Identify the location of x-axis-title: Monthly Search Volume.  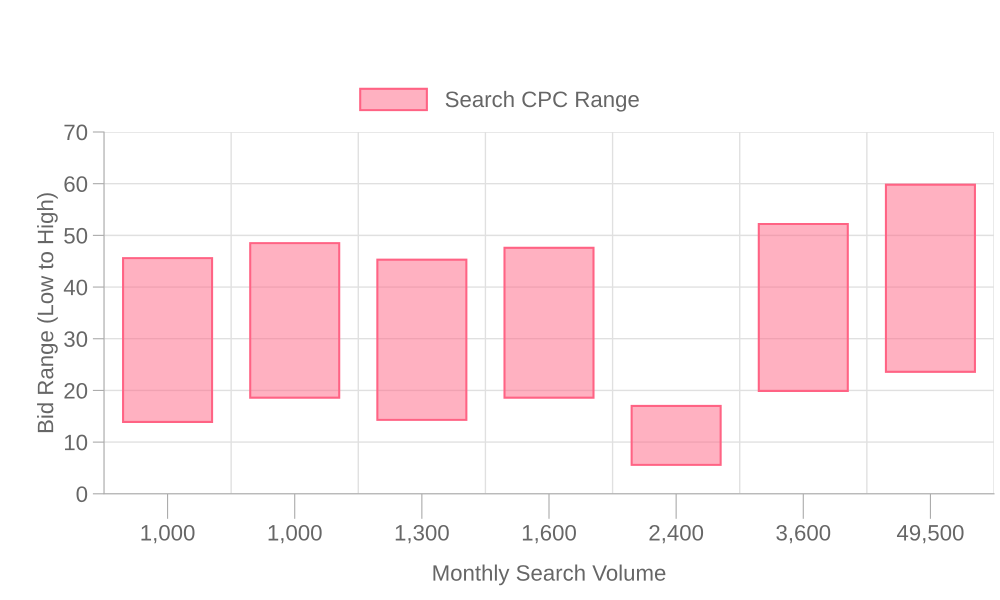
(549, 575).